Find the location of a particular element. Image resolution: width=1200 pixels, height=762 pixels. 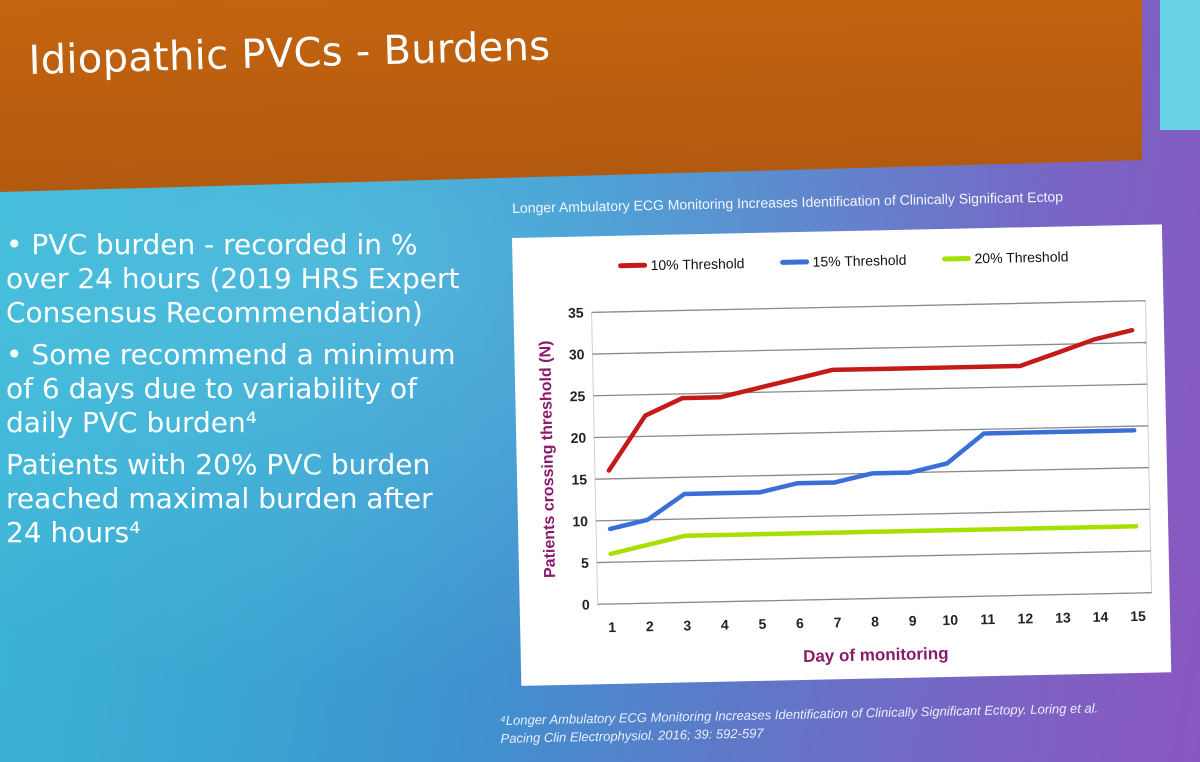

legend-label: 15% Threshold is located at coordinates (859, 261).